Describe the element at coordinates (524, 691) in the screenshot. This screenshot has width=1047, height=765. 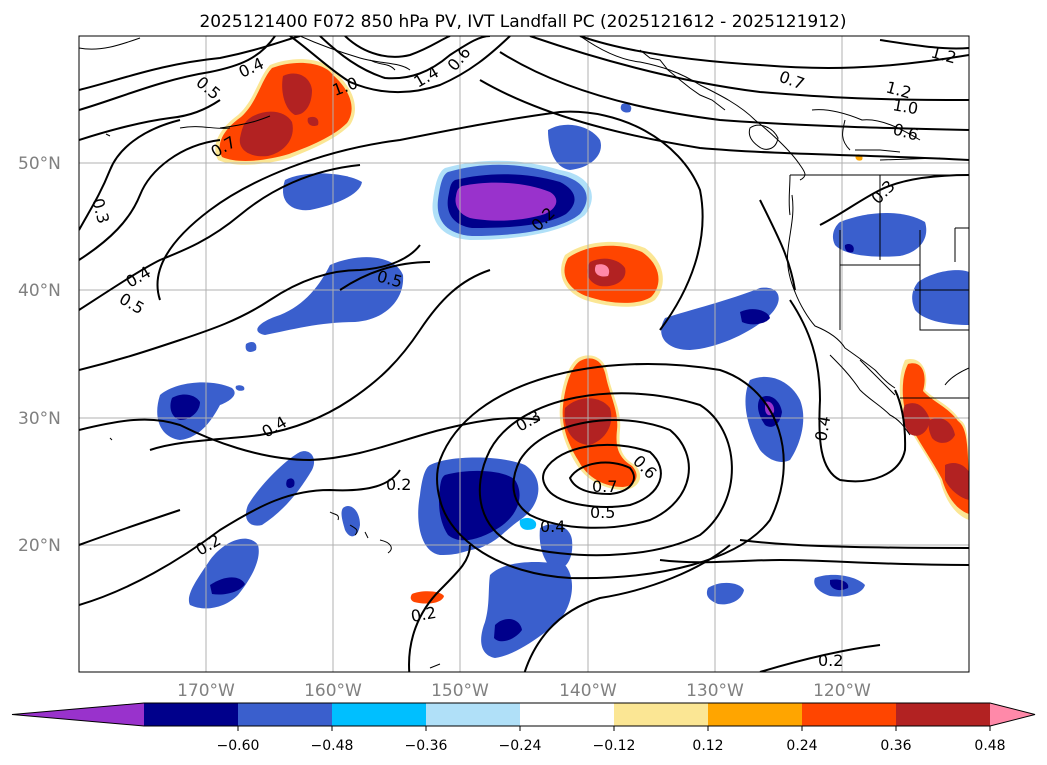
I see `lon-tick-labels: 170°W 160°W 150°W 140°W 130°W 120°W` at that location.